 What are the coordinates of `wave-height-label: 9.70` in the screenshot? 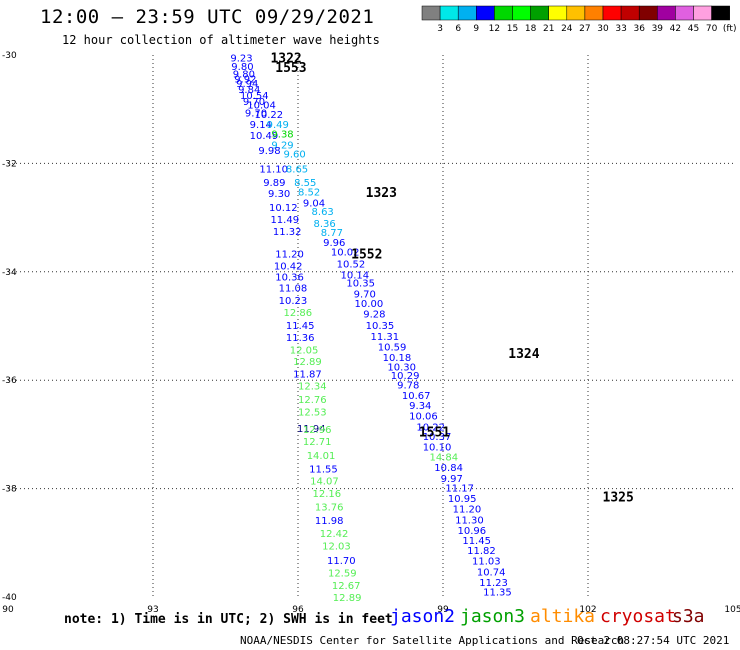 It's located at (254, 102).